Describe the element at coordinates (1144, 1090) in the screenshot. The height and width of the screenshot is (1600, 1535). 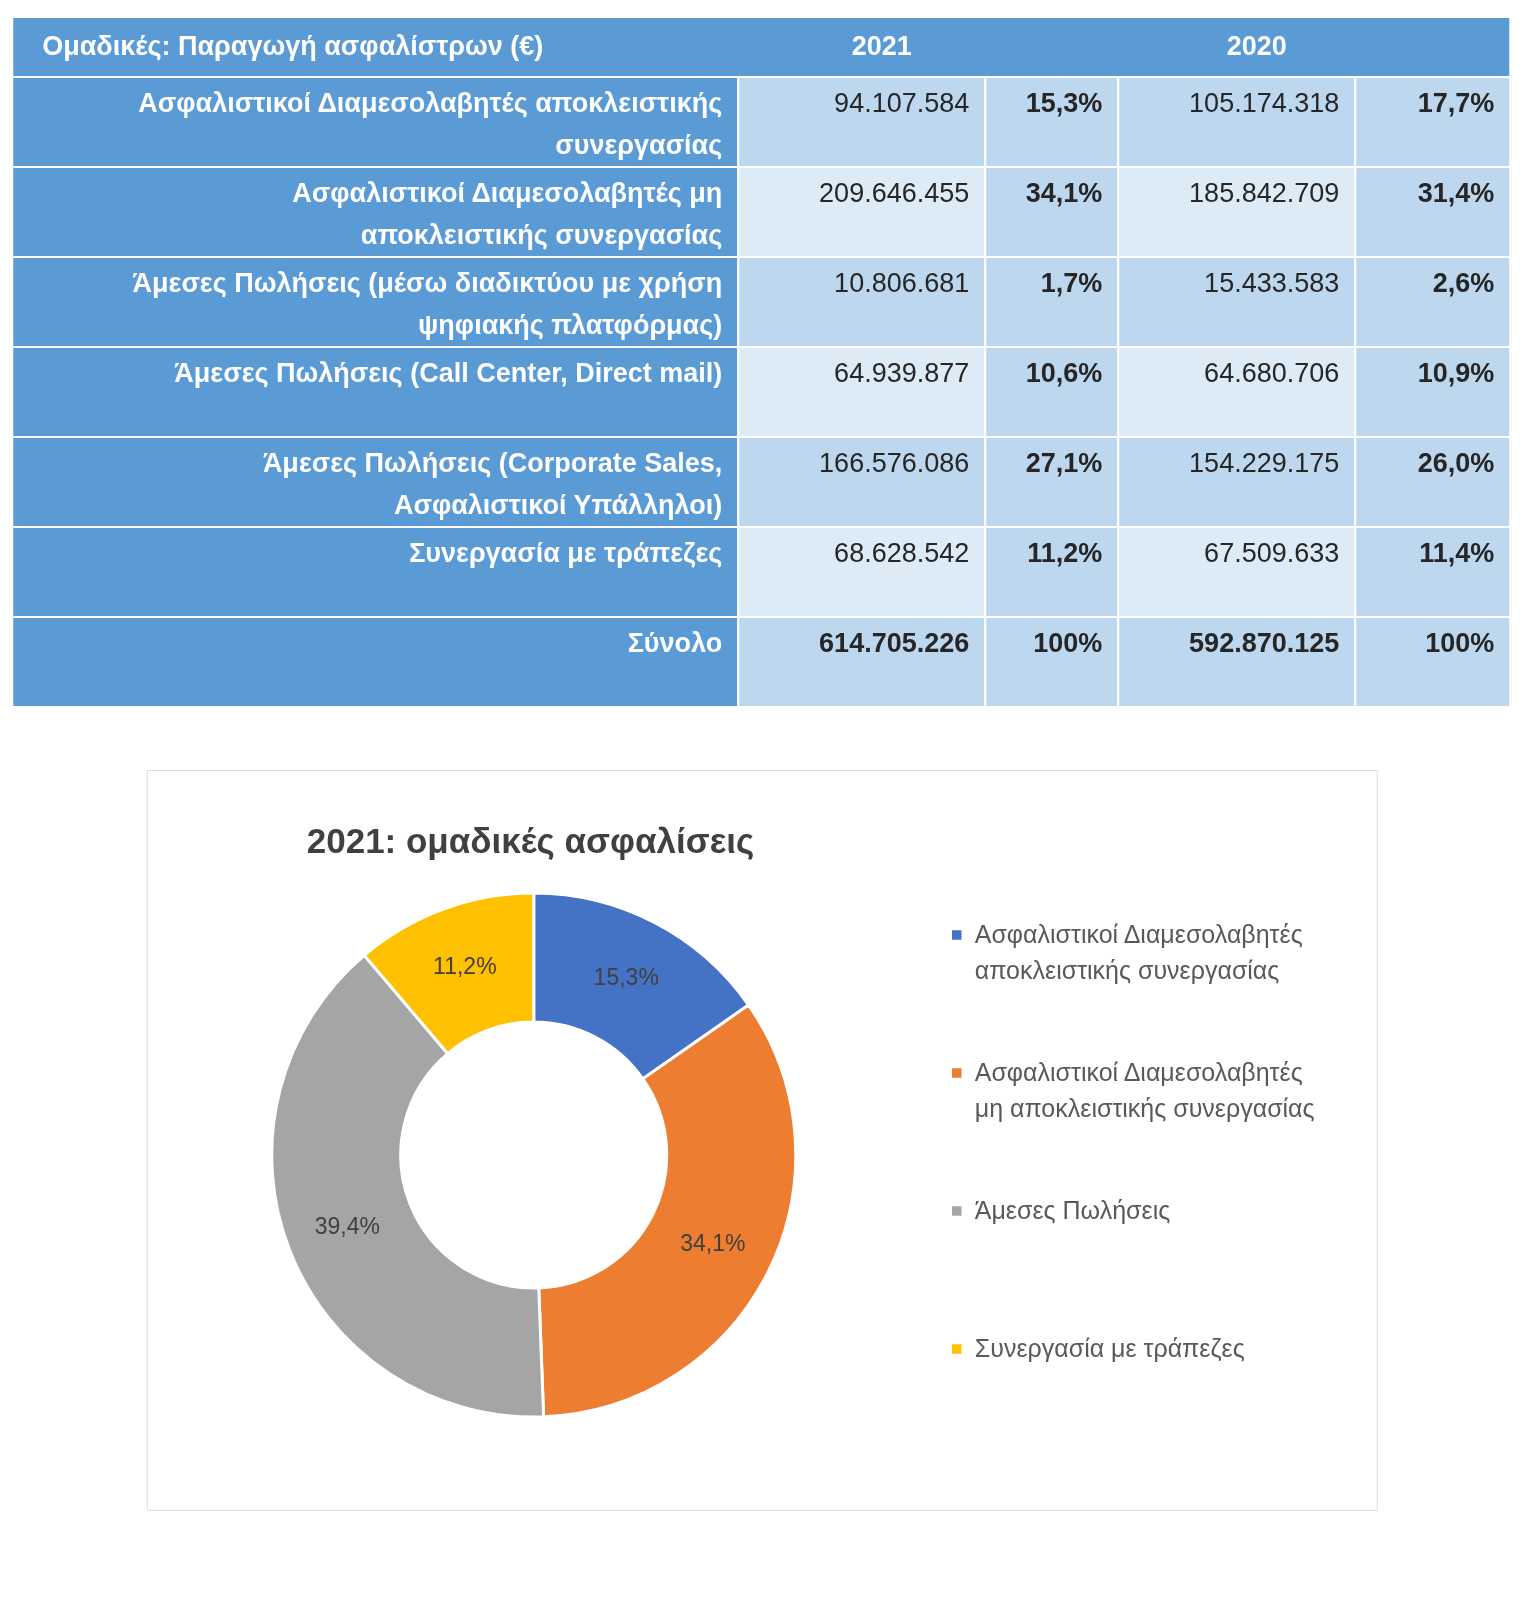
I see `legend-label: Ασφαλιστικοί Διαμεσολαβητές μη αποκλειστικής συνεργασίας` at that location.